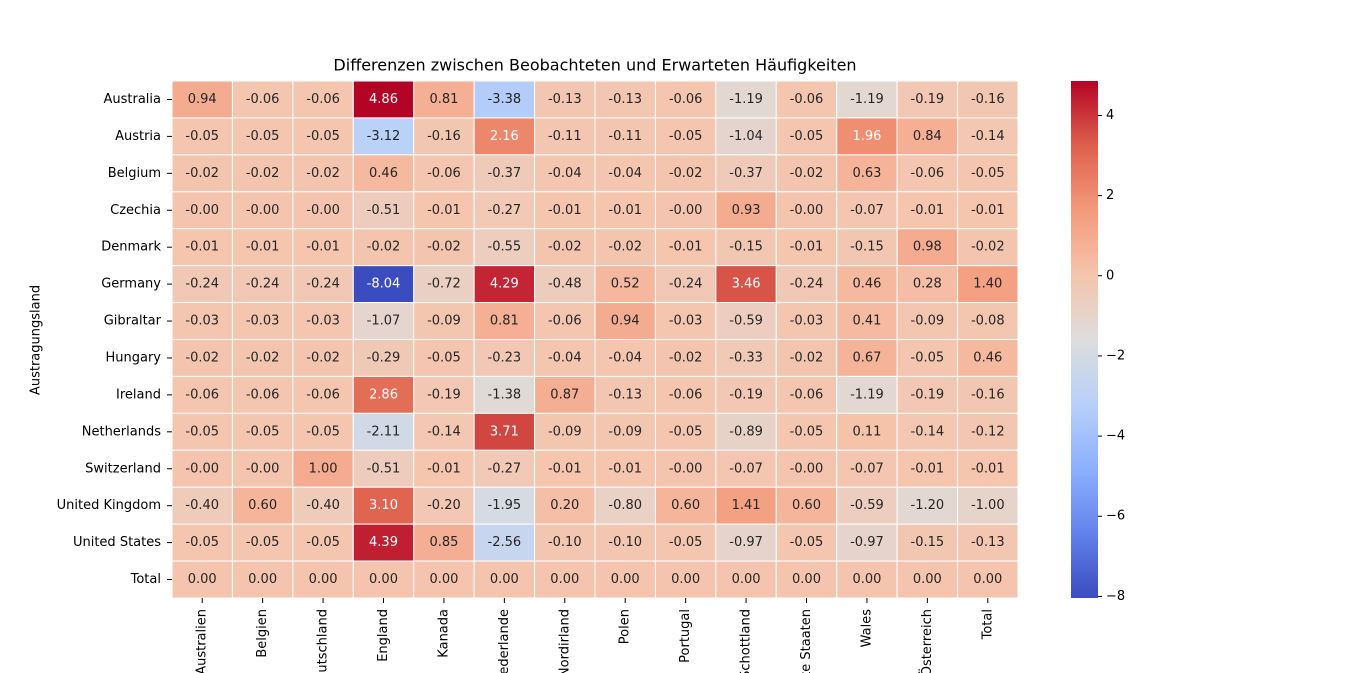  What do you see at coordinates (202, 505) in the screenshot?
I see `cell-label: -0.40` at bounding box center [202, 505].